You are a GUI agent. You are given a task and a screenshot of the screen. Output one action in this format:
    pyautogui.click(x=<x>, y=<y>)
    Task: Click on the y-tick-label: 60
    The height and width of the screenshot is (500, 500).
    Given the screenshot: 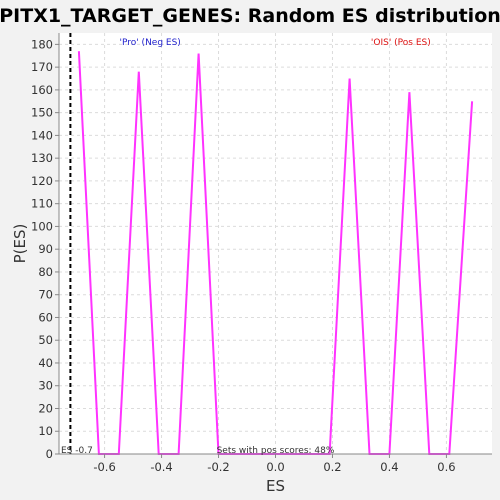 What is the action you would take?
    pyautogui.click(x=45, y=317)
    